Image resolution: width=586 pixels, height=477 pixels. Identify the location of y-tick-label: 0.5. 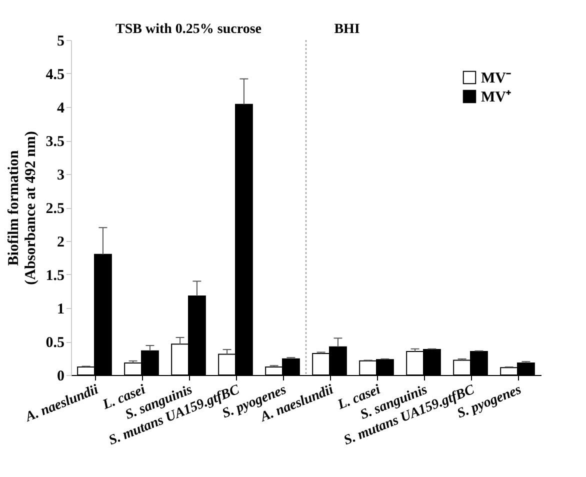
(55, 343).